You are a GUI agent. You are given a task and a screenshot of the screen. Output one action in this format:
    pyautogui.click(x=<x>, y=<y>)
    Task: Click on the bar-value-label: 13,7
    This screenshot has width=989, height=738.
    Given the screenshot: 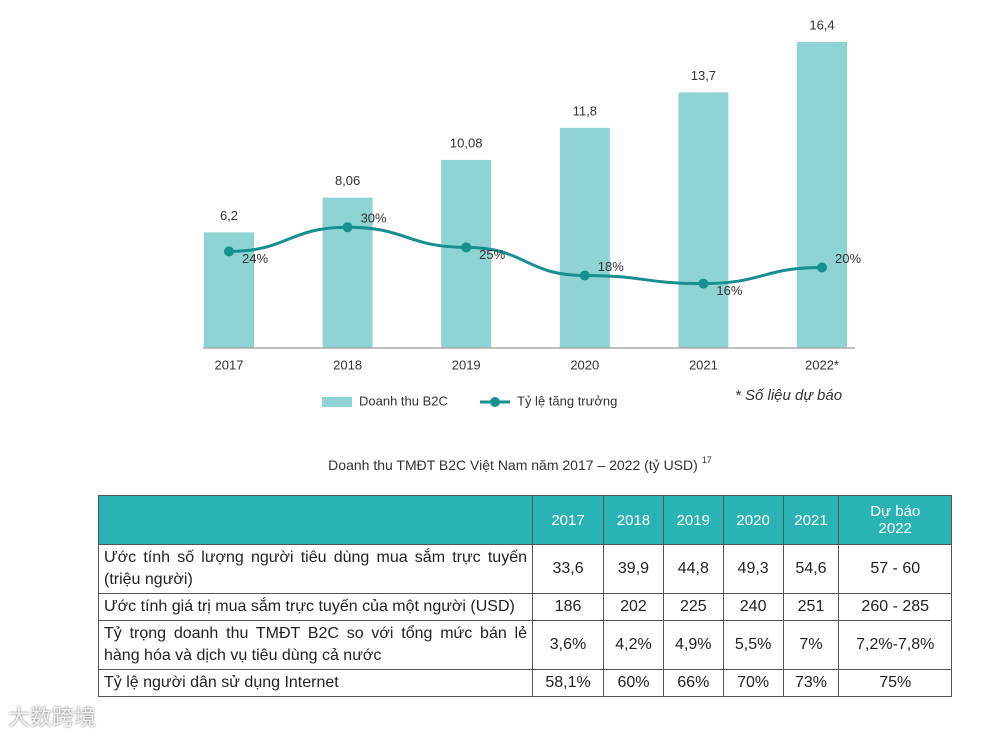 What is the action you would take?
    pyautogui.click(x=703, y=75)
    